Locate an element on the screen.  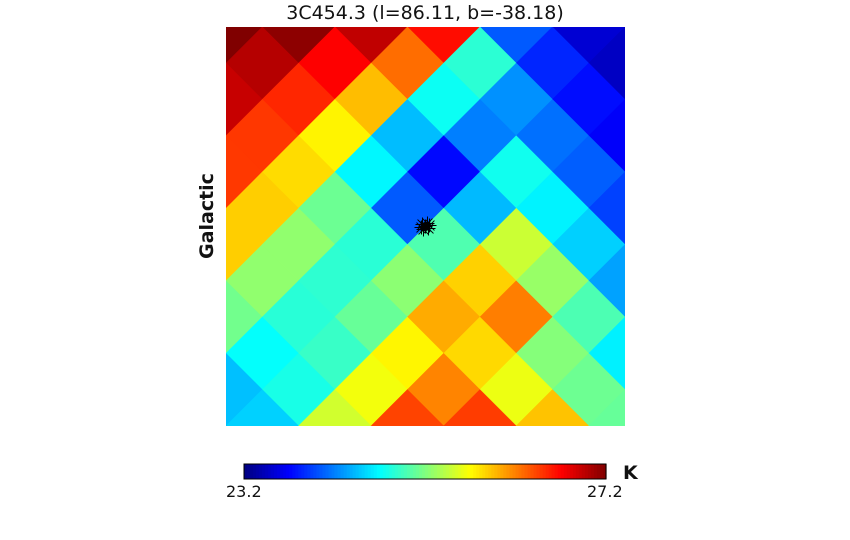
colorbar is located at coordinates (425, 471).